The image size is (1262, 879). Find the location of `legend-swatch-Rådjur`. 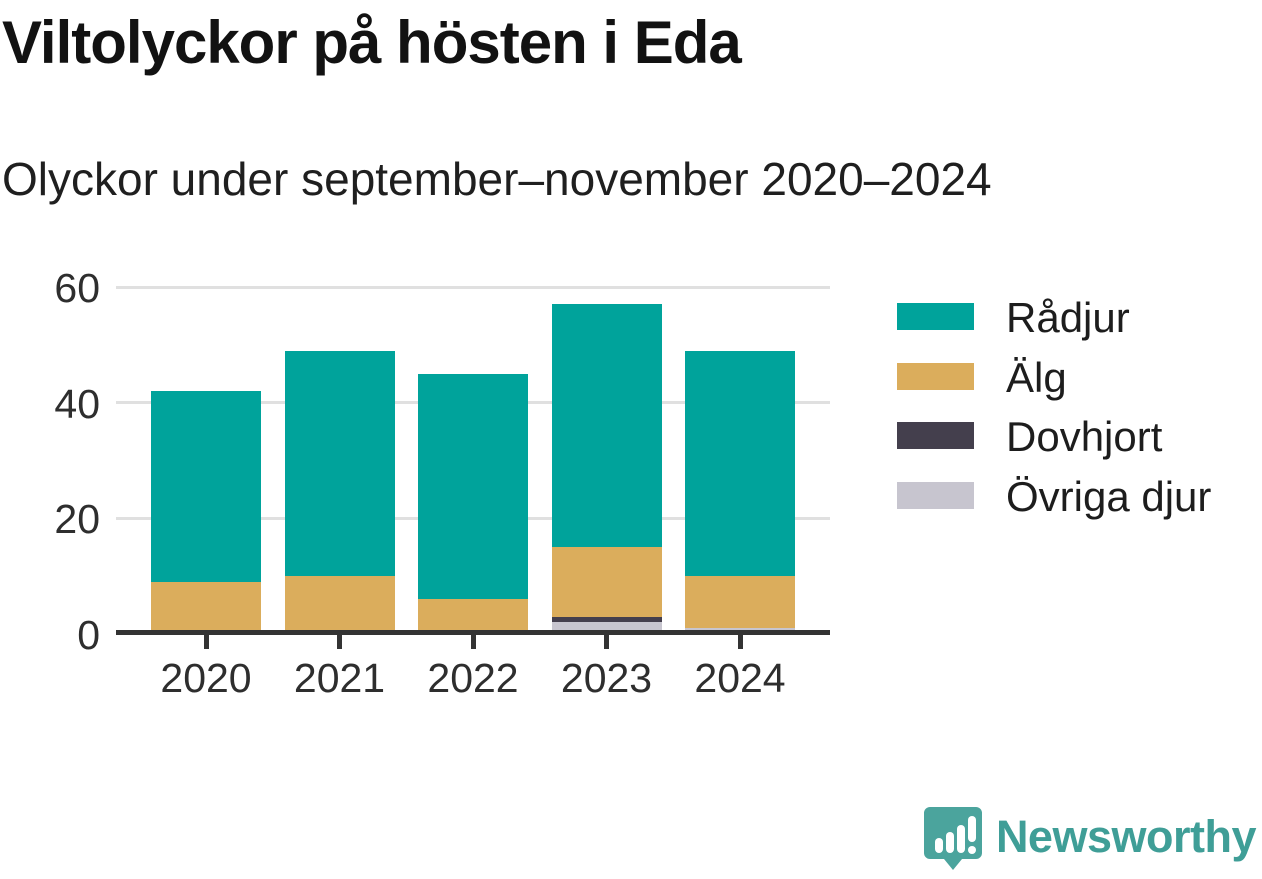

legend-swatch-Rådjur is located at coordinates (935, 316).